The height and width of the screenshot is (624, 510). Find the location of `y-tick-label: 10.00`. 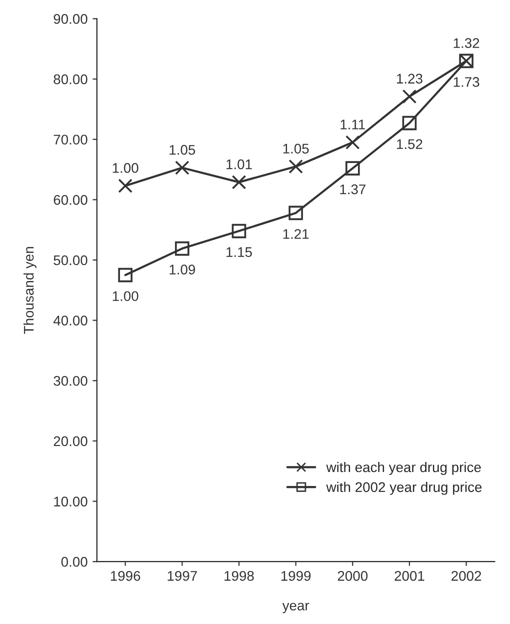

y-tick-label: 10.00 is located at coordinates (71, 501).